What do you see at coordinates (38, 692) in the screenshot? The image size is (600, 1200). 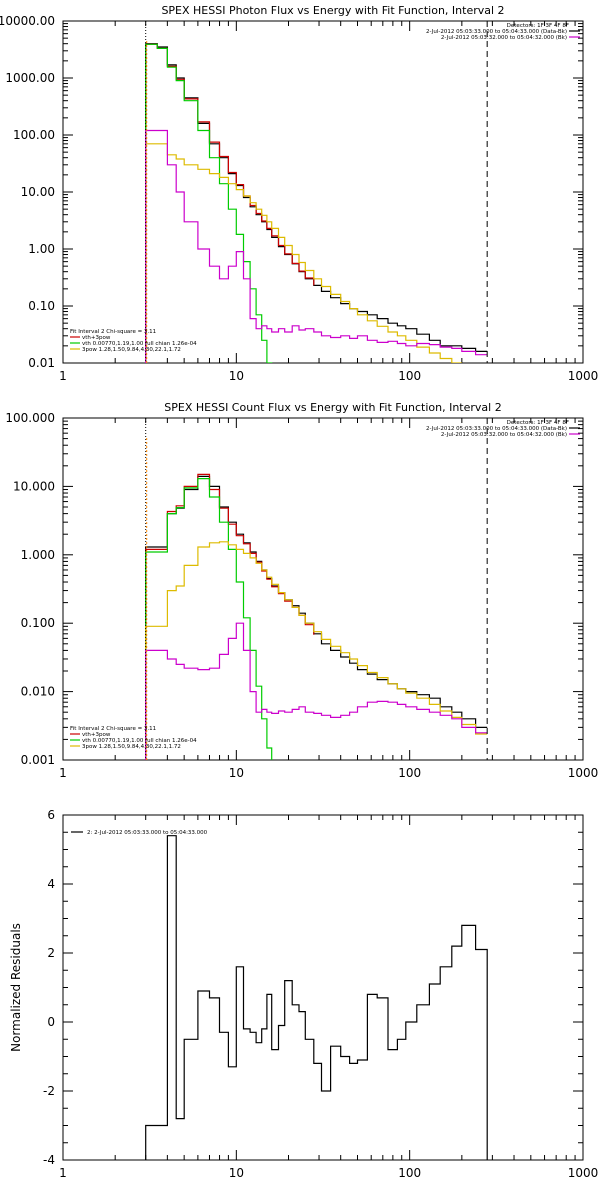 I see `y-tick-label: 0.010` at bounding box center [38, 692].